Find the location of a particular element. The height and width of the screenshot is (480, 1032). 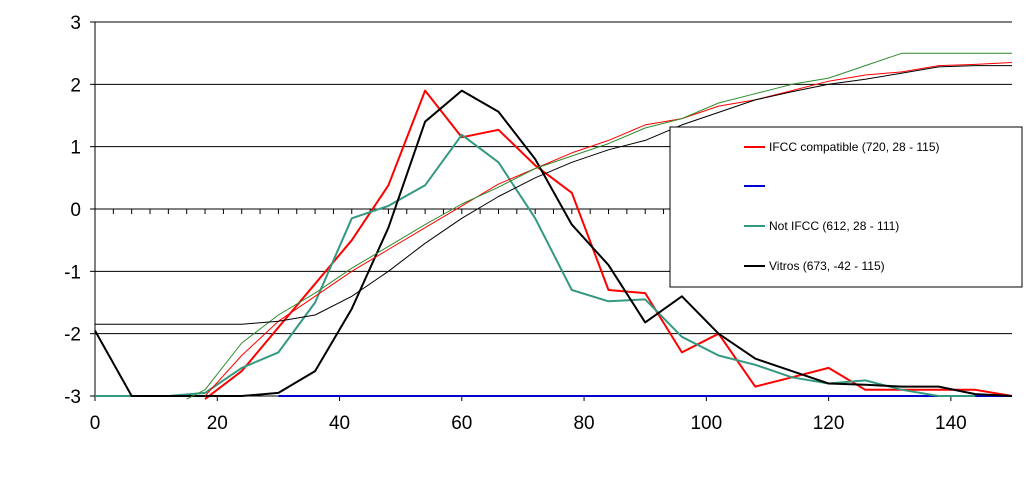

legend-box is located at coordinates (846, 207).